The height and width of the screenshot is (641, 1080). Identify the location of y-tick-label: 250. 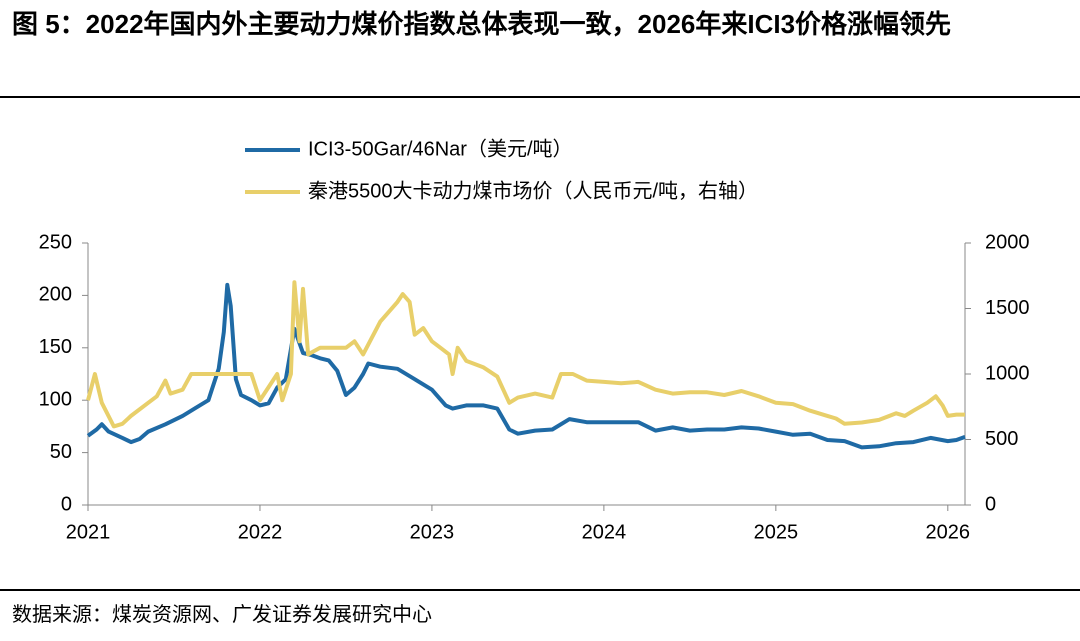
(55, 242).